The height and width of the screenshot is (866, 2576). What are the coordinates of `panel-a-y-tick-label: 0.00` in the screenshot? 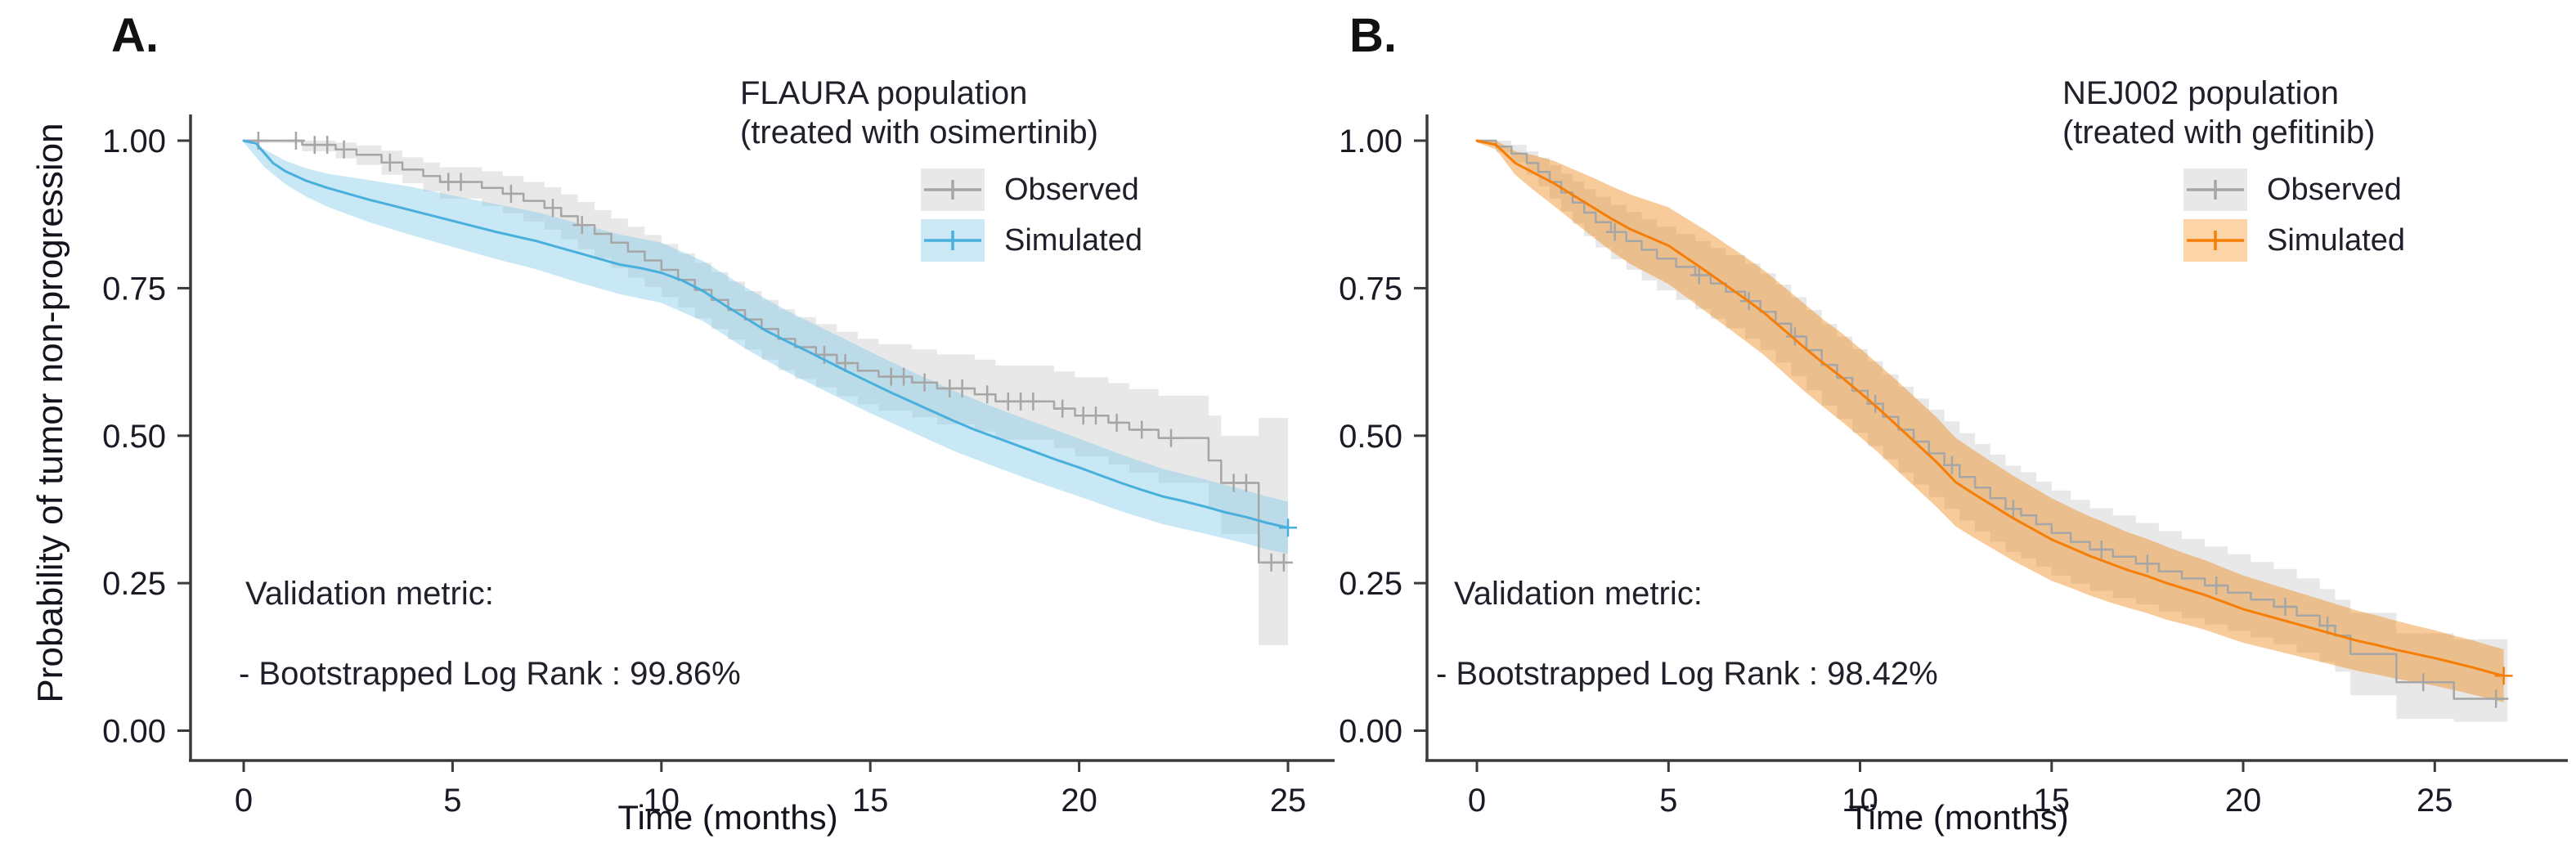 It's located at (134, 732).